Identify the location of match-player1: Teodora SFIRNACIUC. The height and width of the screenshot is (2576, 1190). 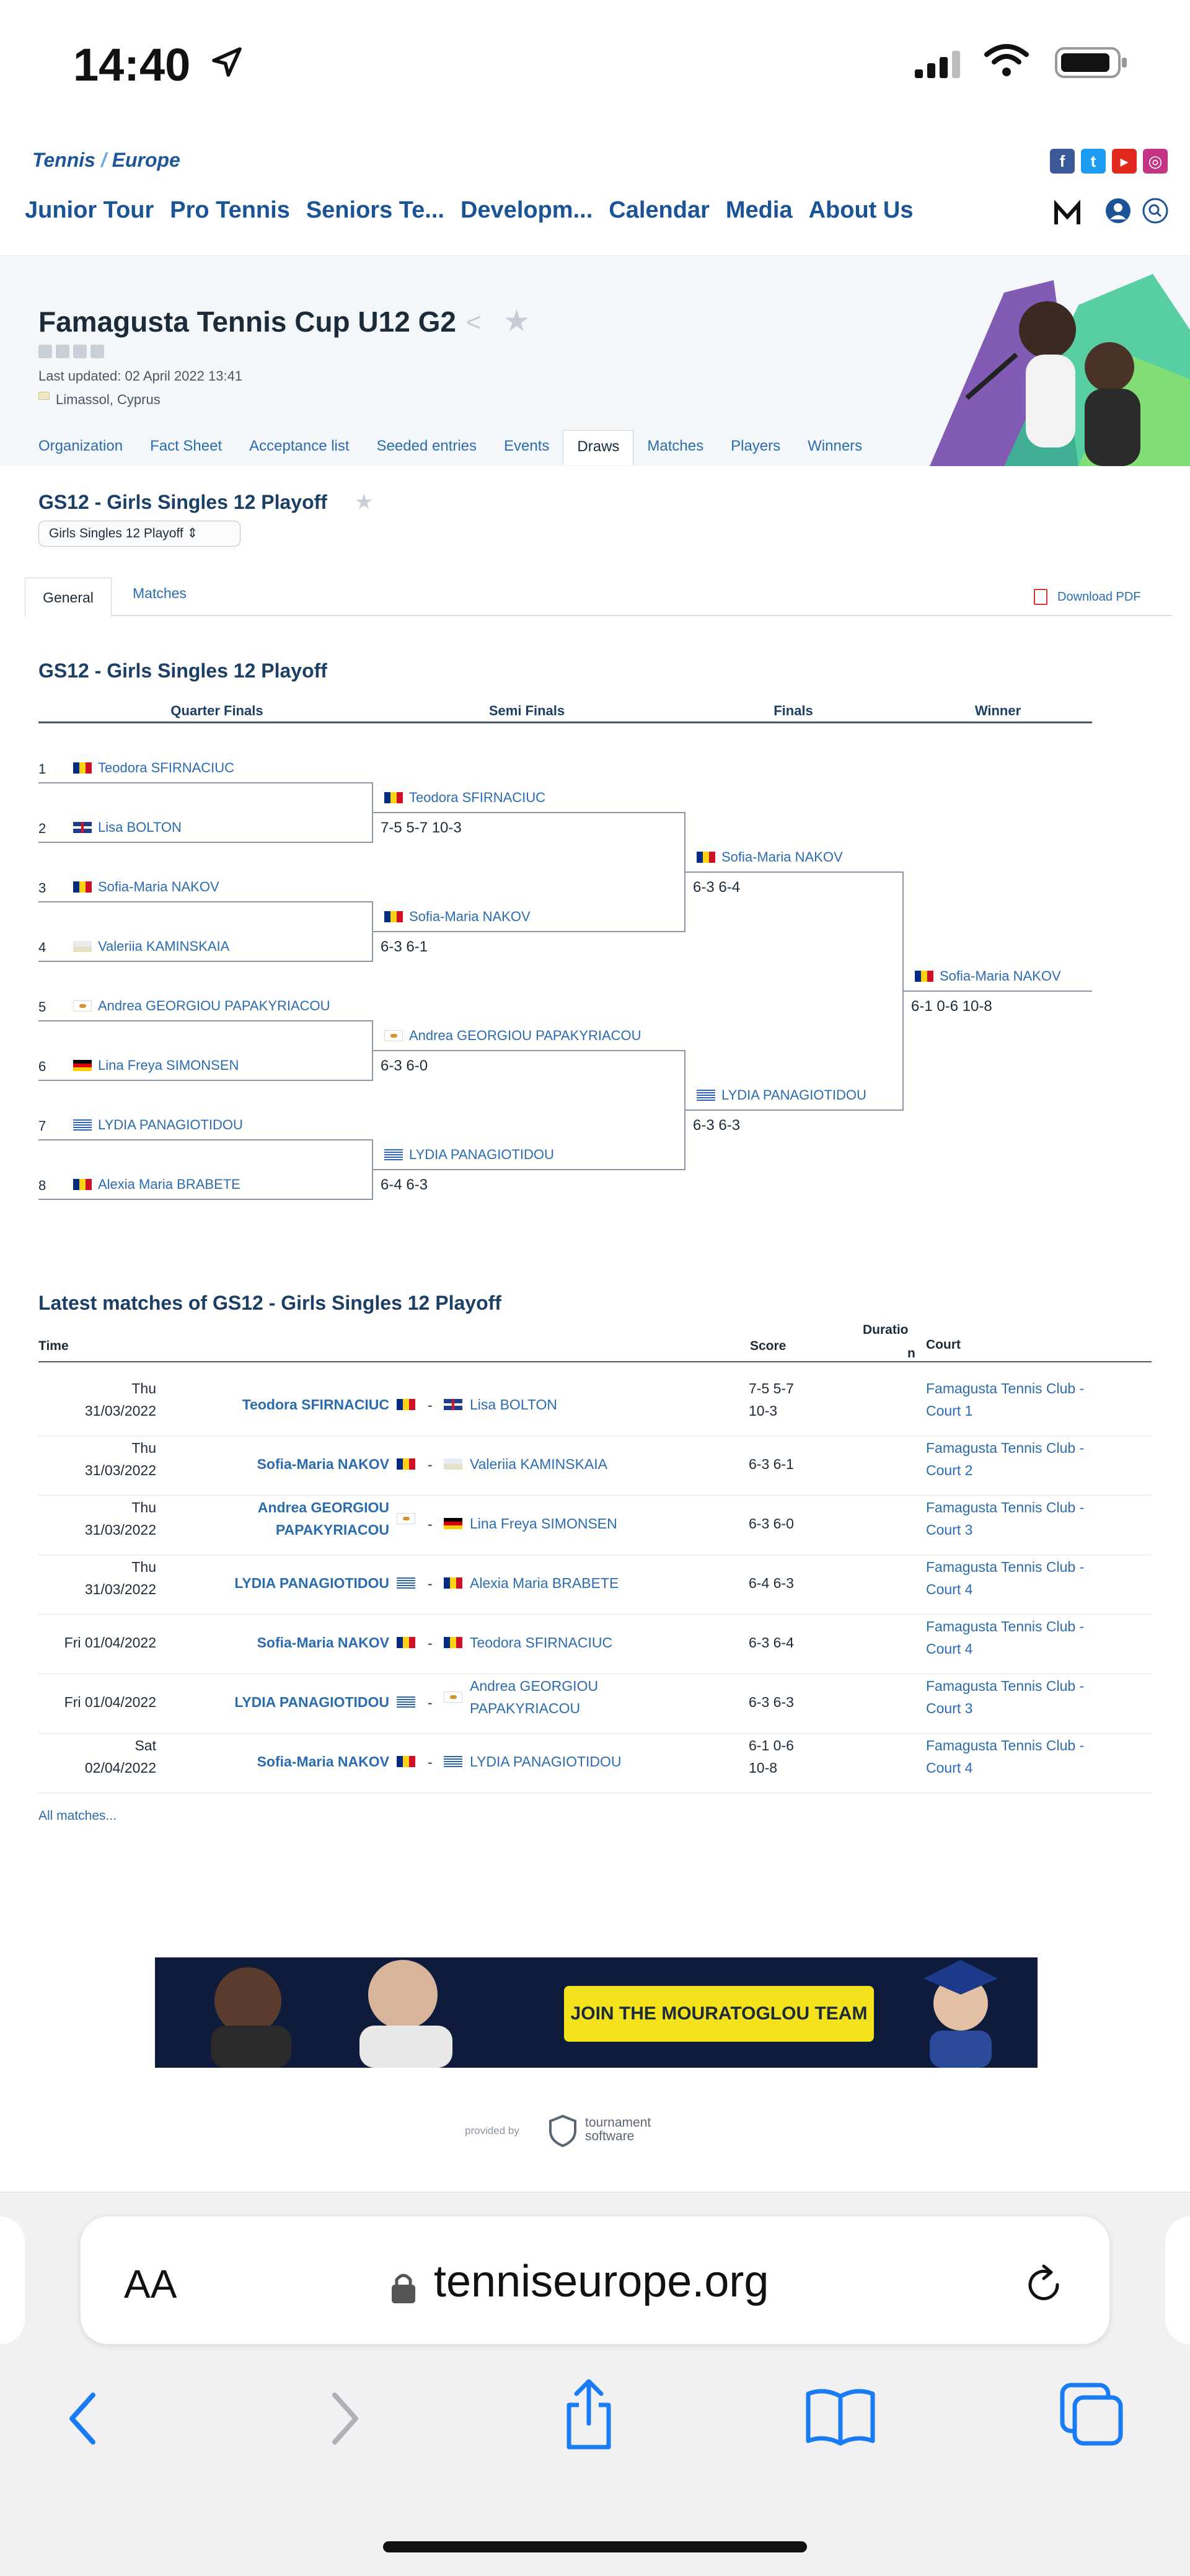
(254, 1404).